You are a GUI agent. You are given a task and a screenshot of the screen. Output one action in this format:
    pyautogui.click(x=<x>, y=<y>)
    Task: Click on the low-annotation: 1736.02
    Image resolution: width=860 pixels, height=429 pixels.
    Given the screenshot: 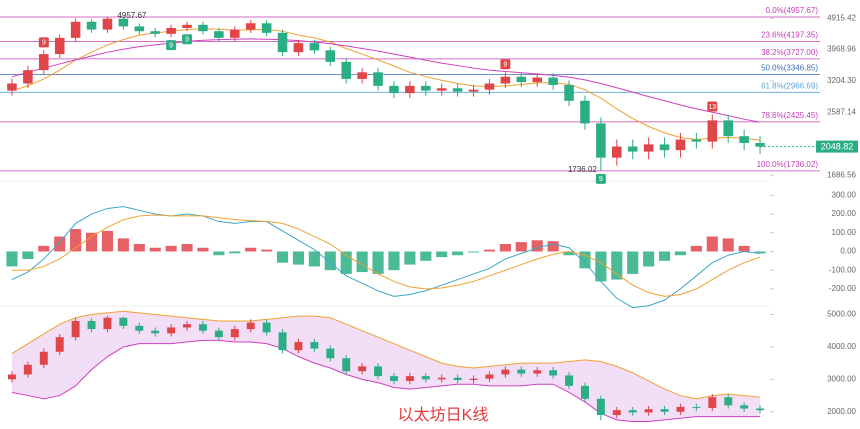 What is the action you would take?
    pyautogui.click(x=582, y=169)
    